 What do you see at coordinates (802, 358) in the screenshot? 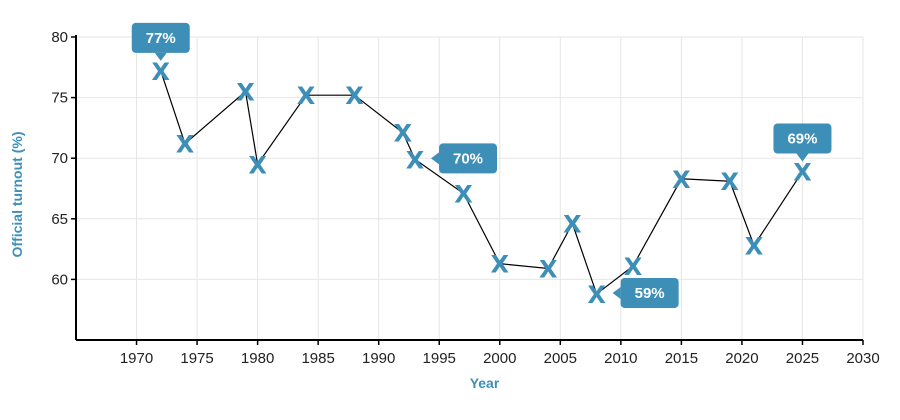
I see `x-tick-label: 2025` at bounding box center [802, 358].